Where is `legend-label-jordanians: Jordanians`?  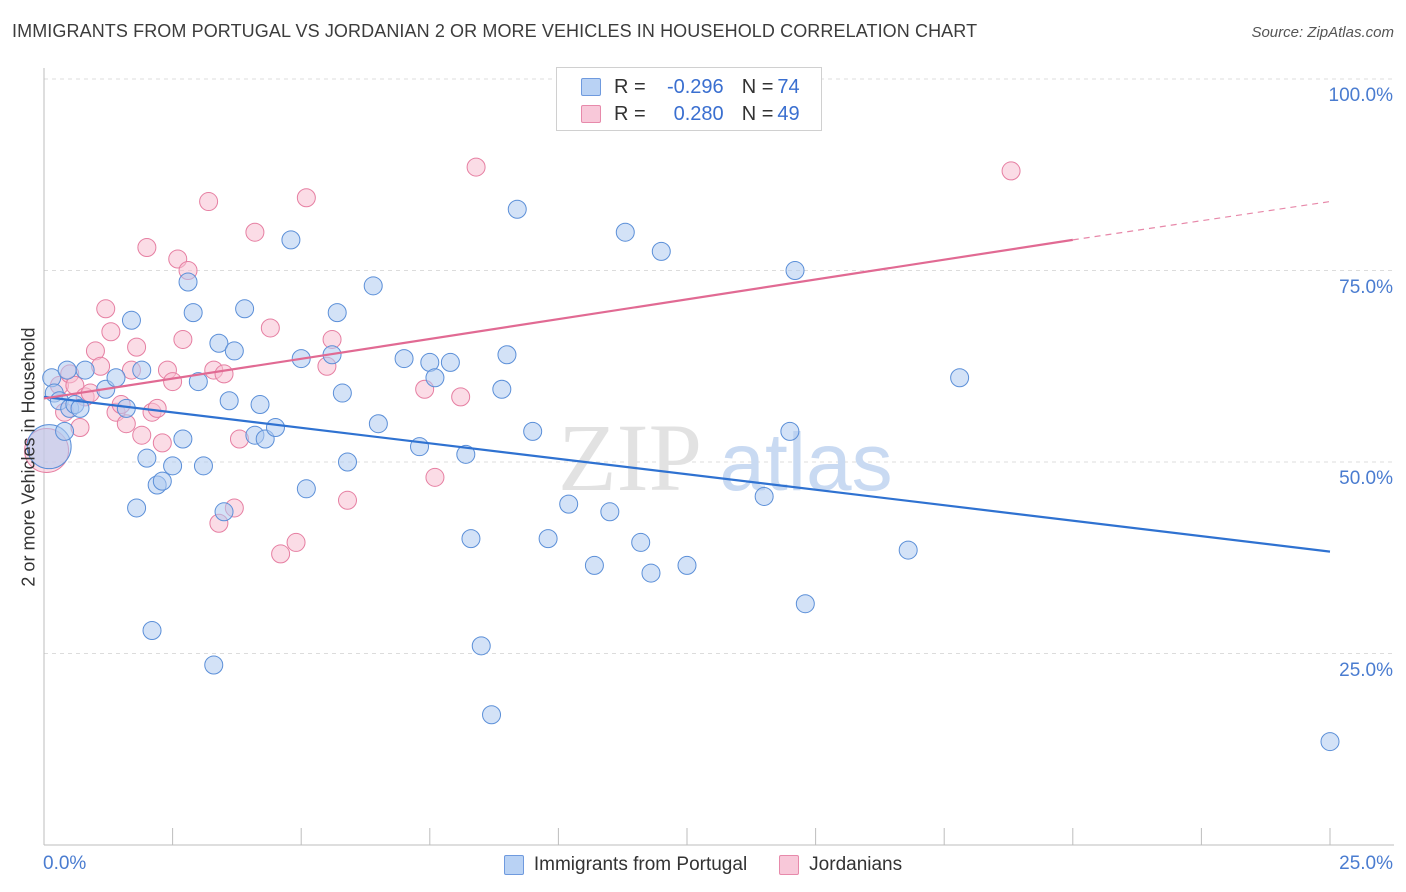
legend-label-jordanians: Jordanians is located at coordinates (856, 864).